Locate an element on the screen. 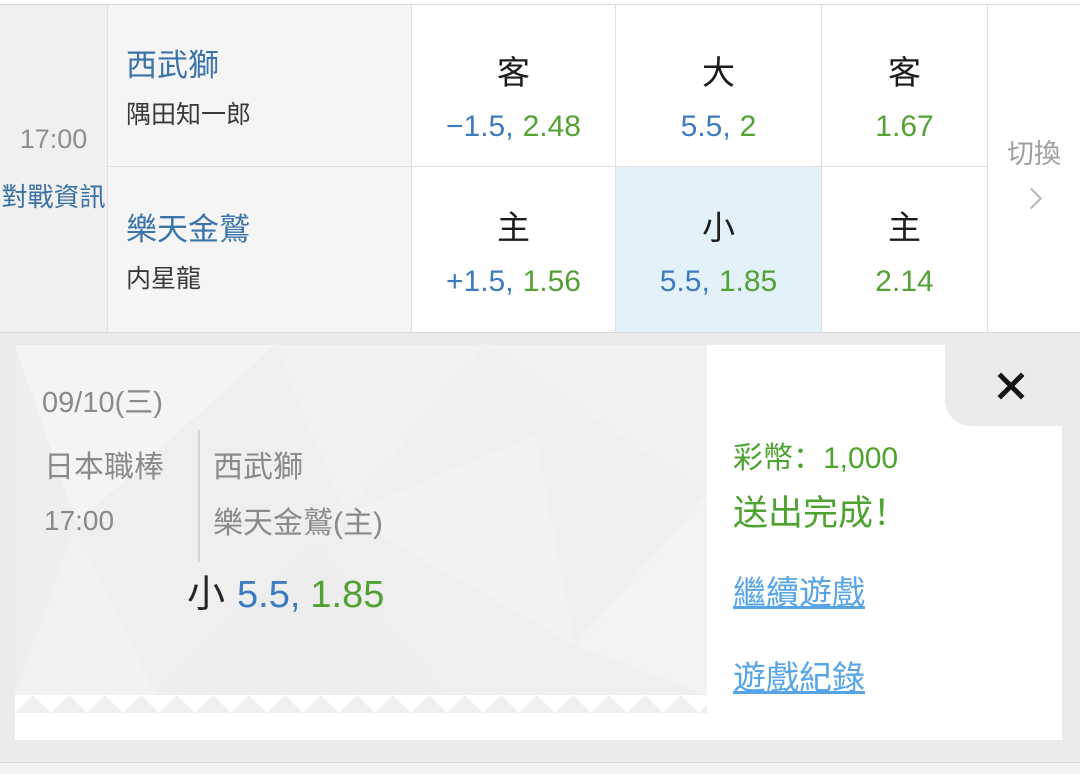  home-team-cell: 樂天金鷲 内星龍 is located at coordinates (260, 249).